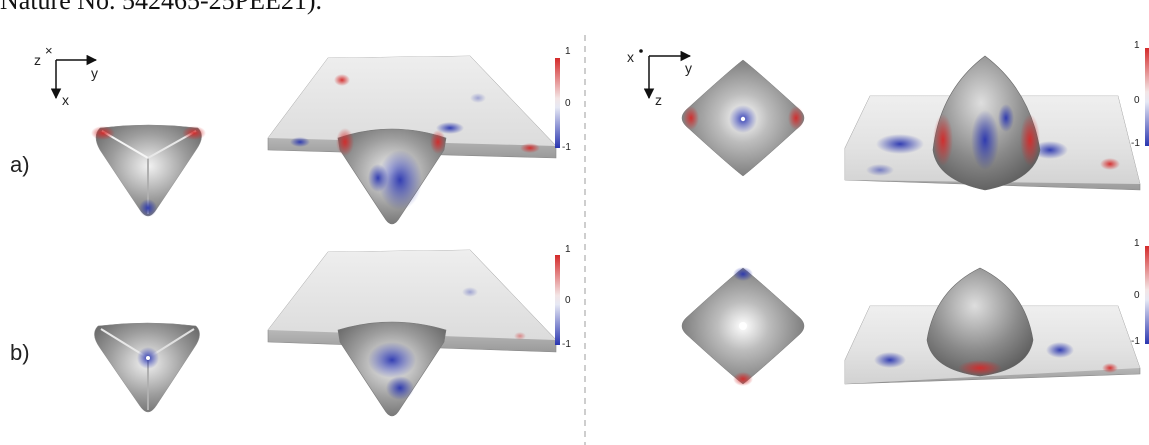 The width and height of the screenshot is (1149, 445). I want to click on colorbar-left-b-min: -1, so click(566, 344).